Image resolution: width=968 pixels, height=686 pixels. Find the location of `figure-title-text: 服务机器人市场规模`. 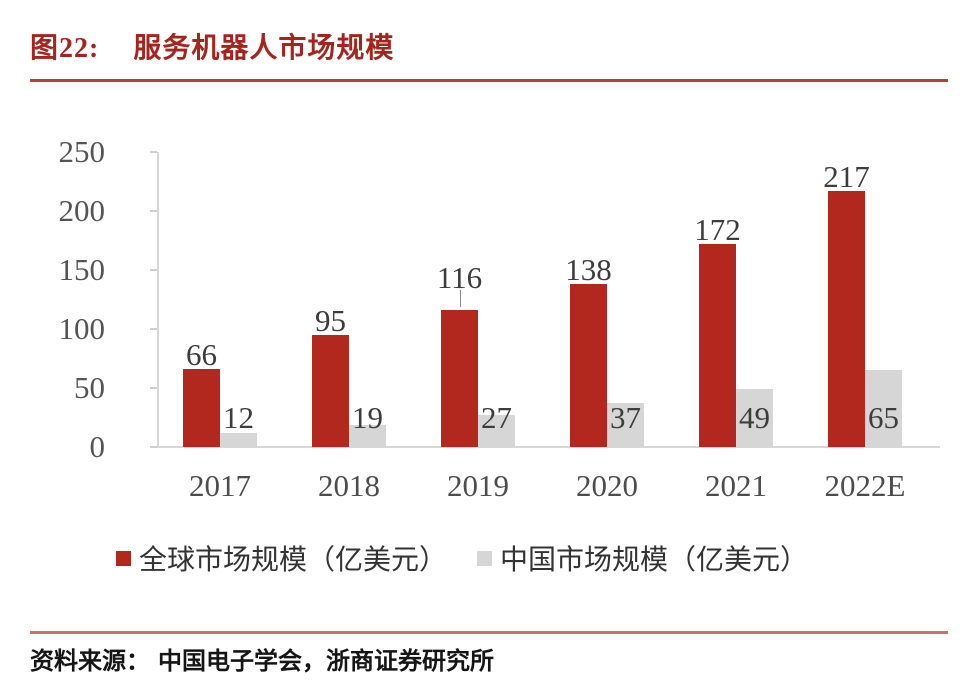

figure-title-text: 服务机器人市场规模 is located at coordinates (264, 48).